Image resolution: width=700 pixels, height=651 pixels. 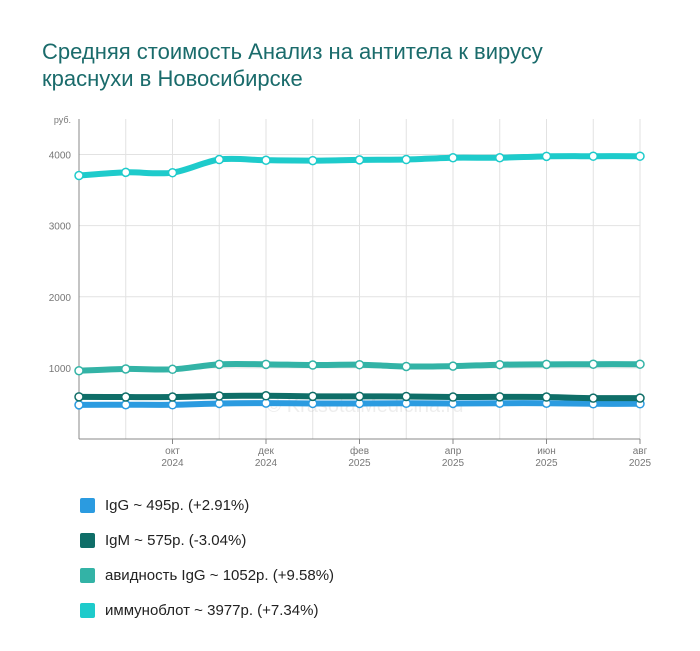 I want to click on legend-item: IgG ~ 495р. (+2.91%), so click(x=207, y=505).